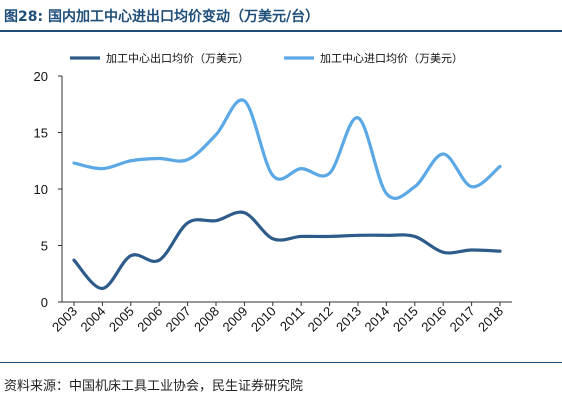 The width and height of the screenshot is (562, 404). Describe the element at coordinates (490, 319) in the screenshot. I see `x-tick-label: 2018` at that location.